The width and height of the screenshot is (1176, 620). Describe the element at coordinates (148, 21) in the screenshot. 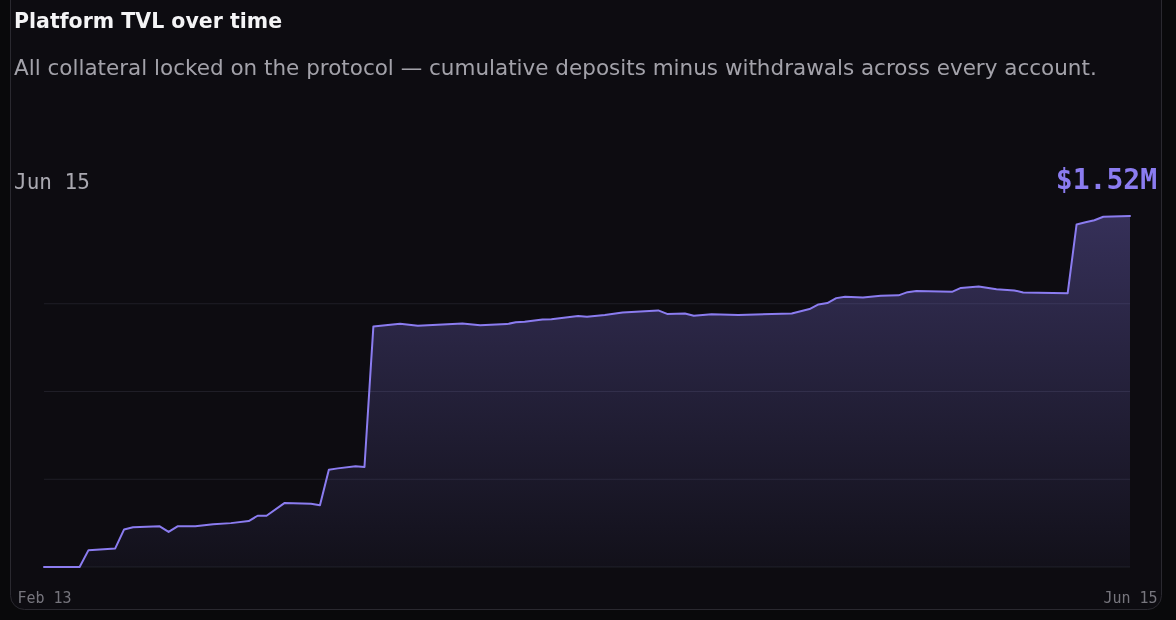

I see `chart-title: Platform TVL over time` at that location.